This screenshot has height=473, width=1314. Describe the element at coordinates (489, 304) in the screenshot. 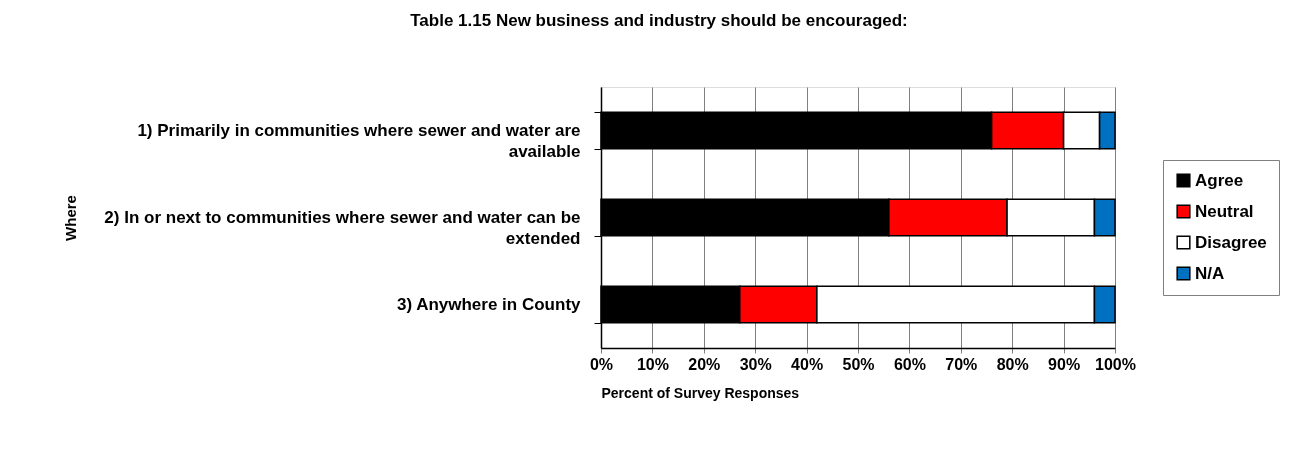

I see `y-tick-label: 3) Anywhere in County` at that location.